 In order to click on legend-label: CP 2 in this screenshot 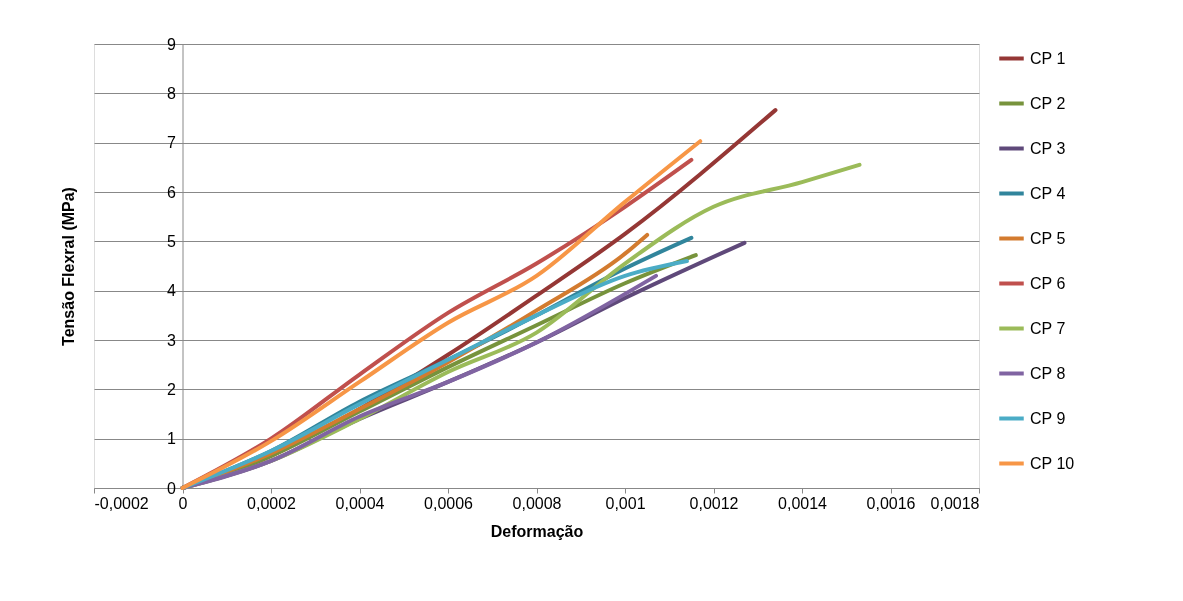, I will do `click(1048, 103)`.